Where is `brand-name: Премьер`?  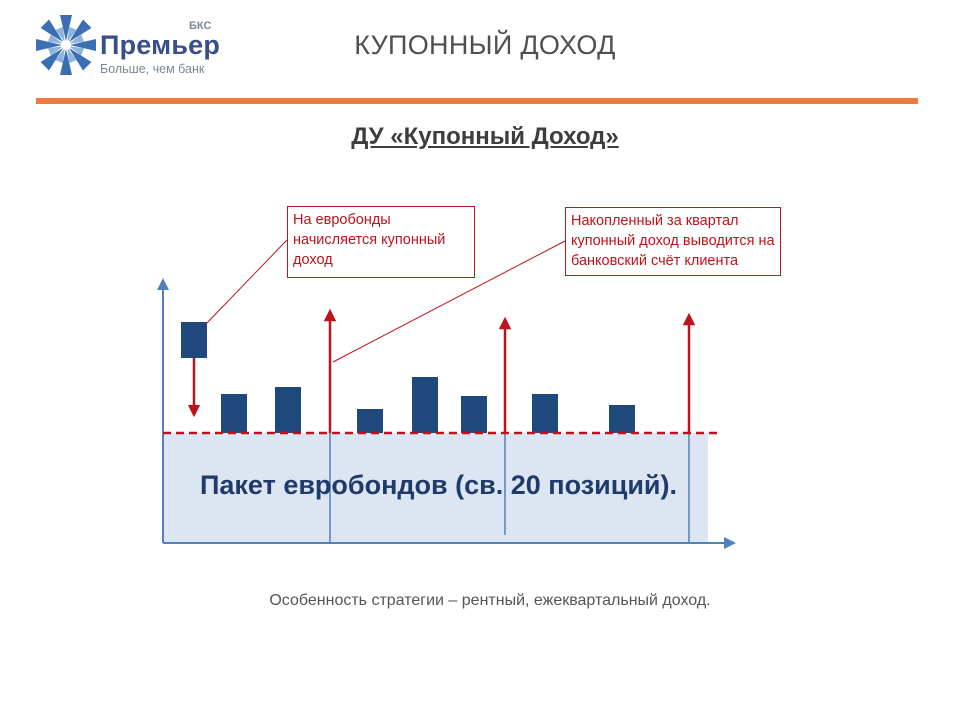 brand-name: Премьер is located at coordinates (160, 45).